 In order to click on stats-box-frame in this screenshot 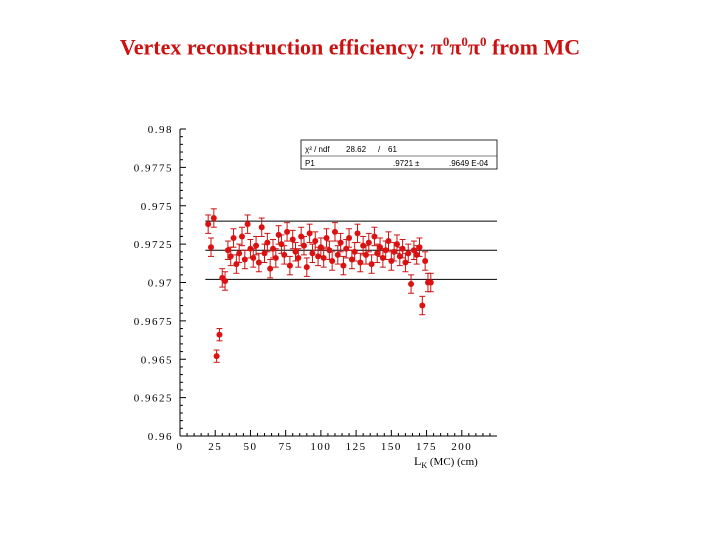, I will do `click(399, 154)`.